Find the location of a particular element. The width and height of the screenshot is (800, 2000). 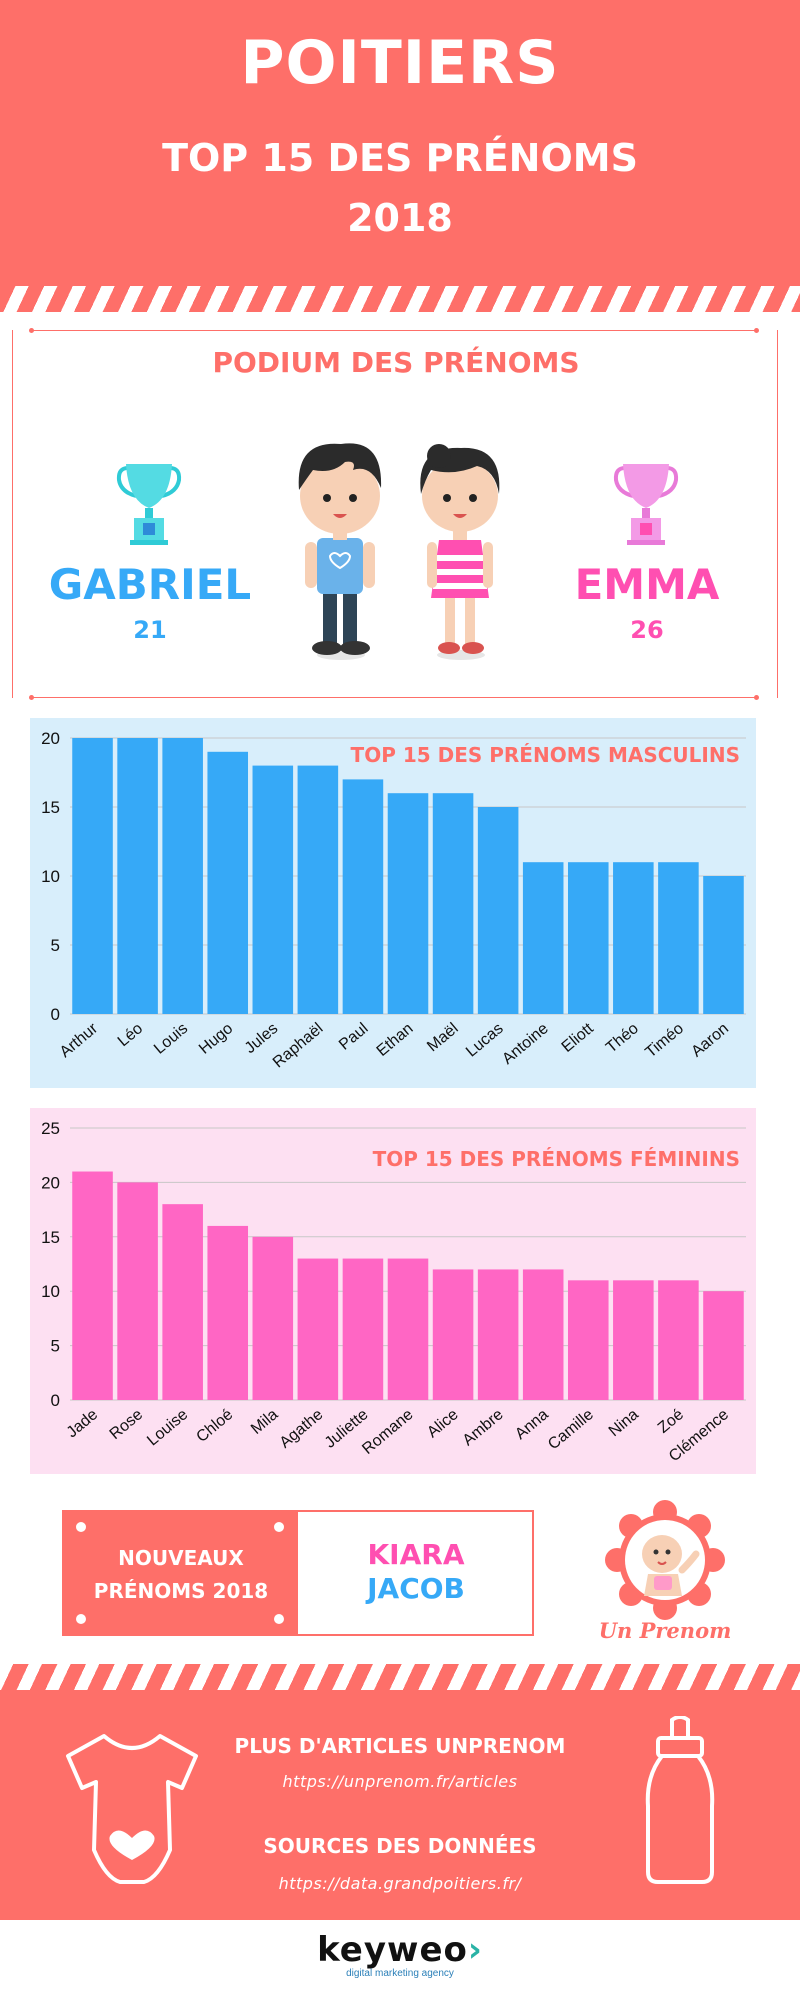

y-tick-label: 25 is located at coordinates (50, 1128).